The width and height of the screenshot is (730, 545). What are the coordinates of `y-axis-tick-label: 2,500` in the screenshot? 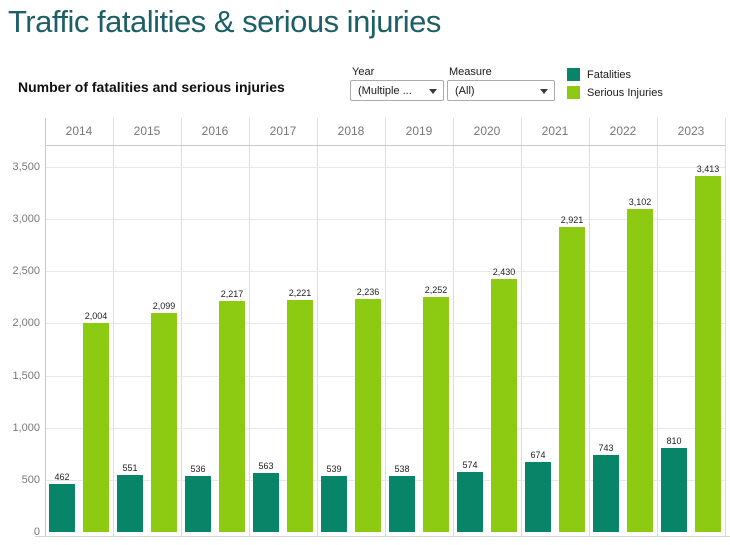 It's located at (26, 271).